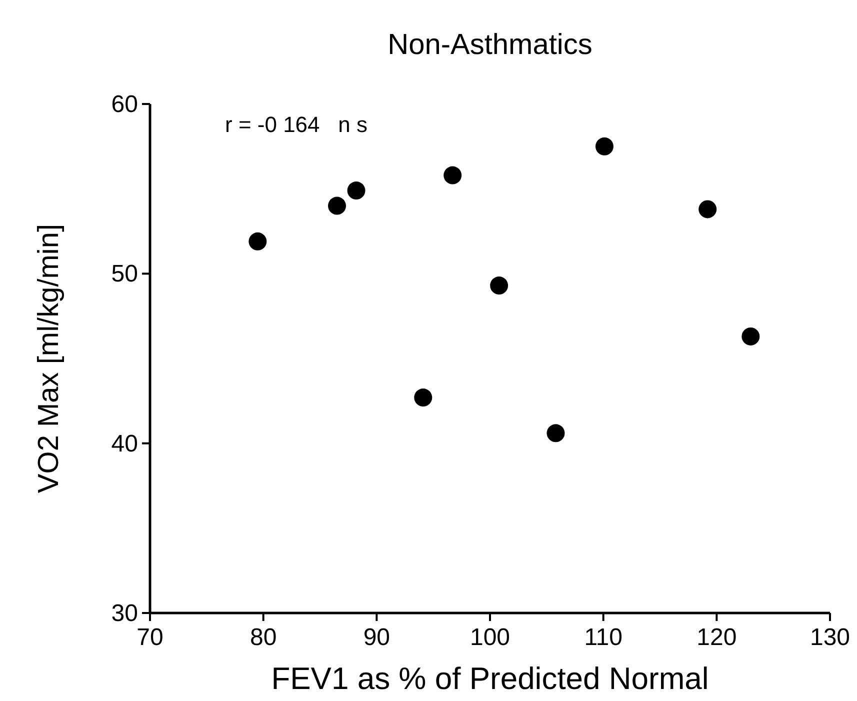  What do you see at coordinates (150, 637) in the screenshot?
I see `x-tick-label: 70` at bounding box center [150, 637].